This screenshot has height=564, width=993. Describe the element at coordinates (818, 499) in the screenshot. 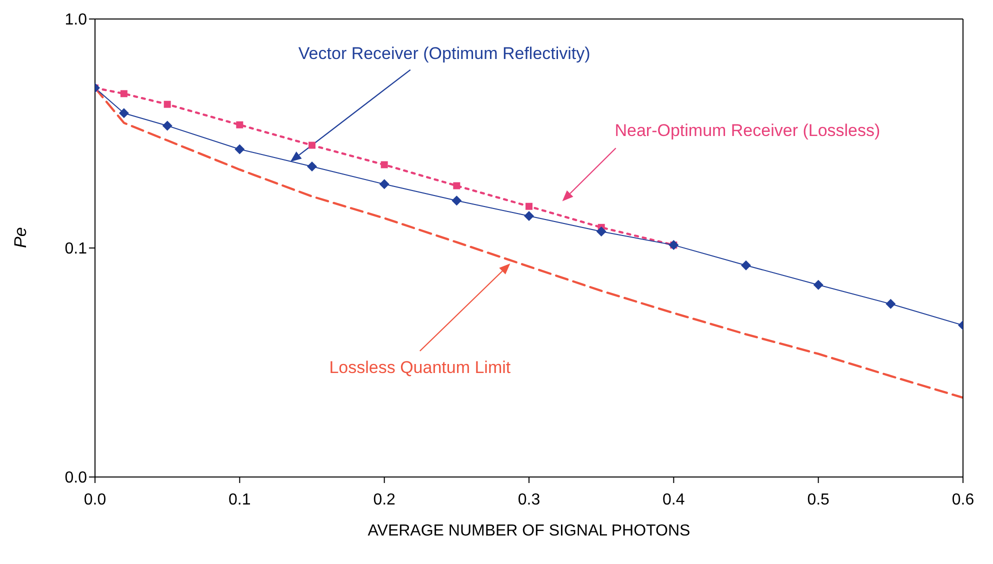

I see `x-tick-label: 0.5` at that location.